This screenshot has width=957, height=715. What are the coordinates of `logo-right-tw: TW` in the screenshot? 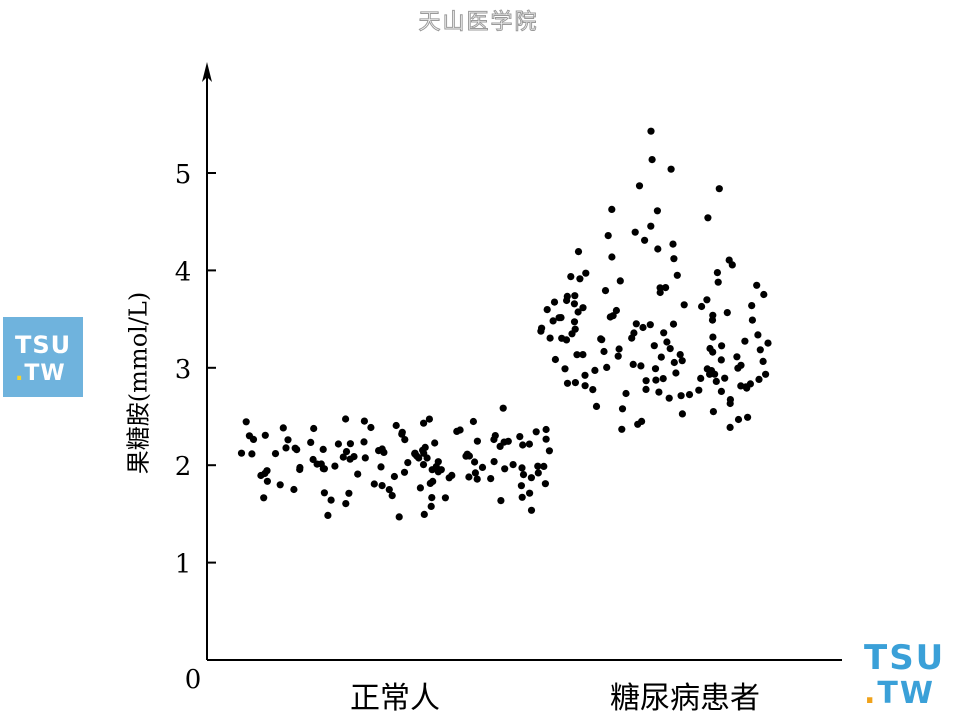 It's located at (906, 693).